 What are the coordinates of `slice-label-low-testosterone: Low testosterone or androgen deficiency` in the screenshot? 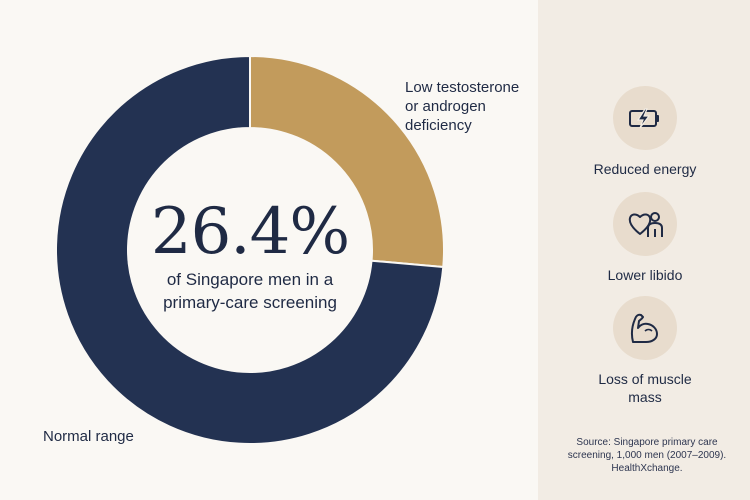 It's located at (475, 106).